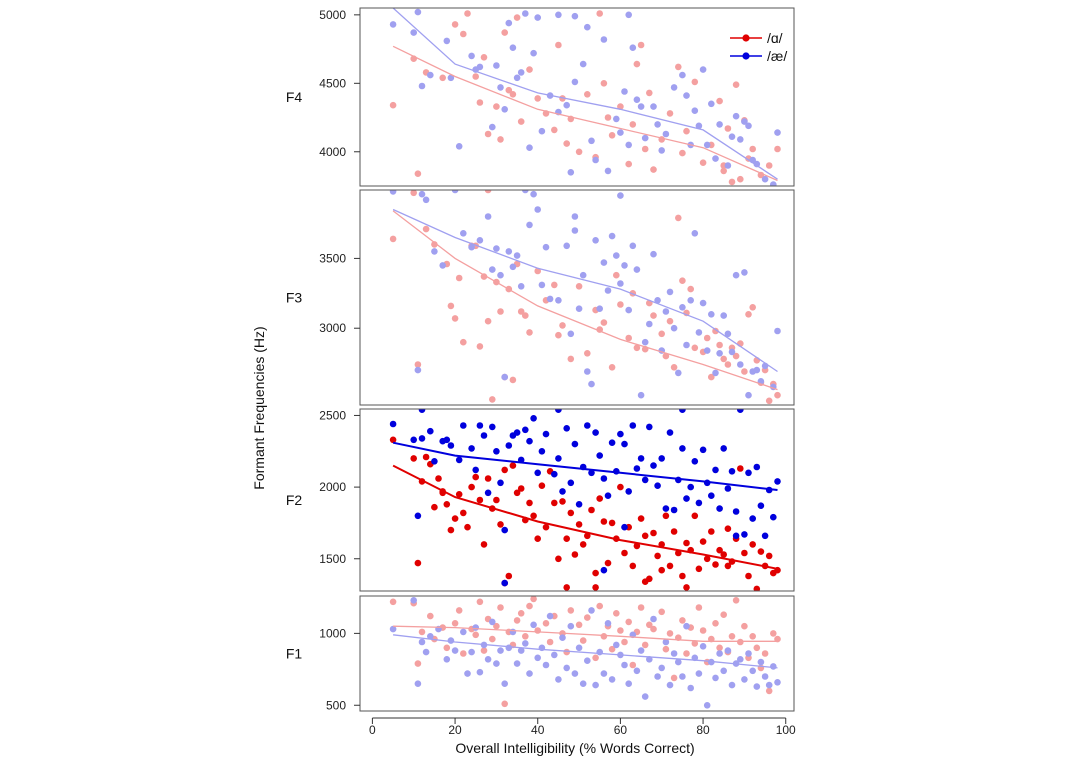  Describe the element at coordinates (294, 500) in the screenshot. I see `panel-label: F2` at that location.